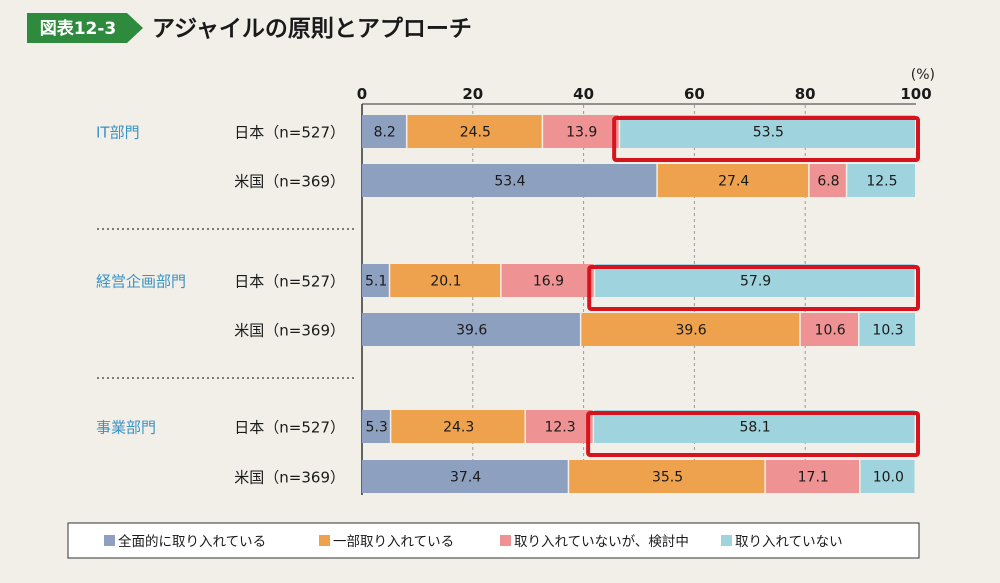 The width and height of the screenshot is (1000, 583). I want to click on data-label: 16.9, so click(548, 282).